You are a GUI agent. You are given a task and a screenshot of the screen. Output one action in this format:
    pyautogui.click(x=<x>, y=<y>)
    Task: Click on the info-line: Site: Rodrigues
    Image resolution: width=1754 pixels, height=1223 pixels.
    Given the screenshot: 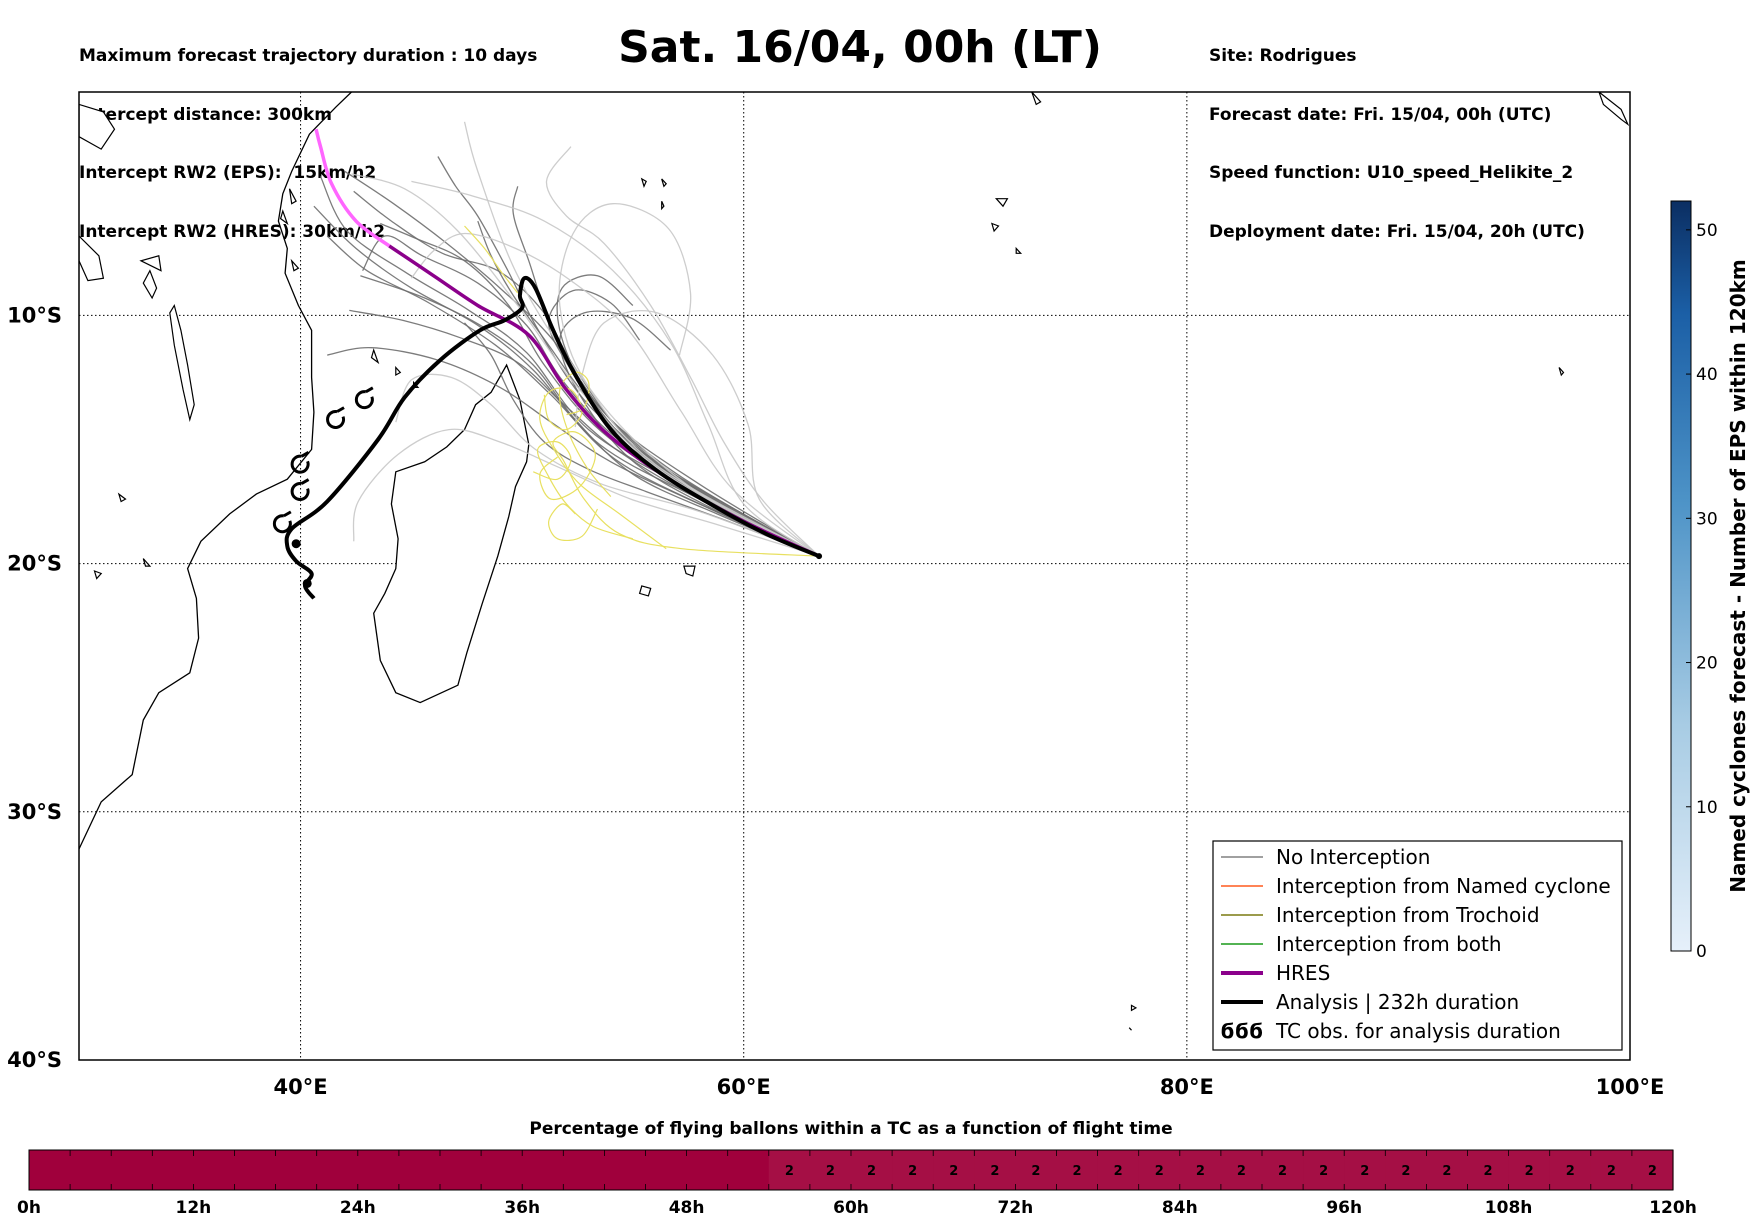 What is the action you would take?
    pyautogui.click(x=1283, y=56)
    